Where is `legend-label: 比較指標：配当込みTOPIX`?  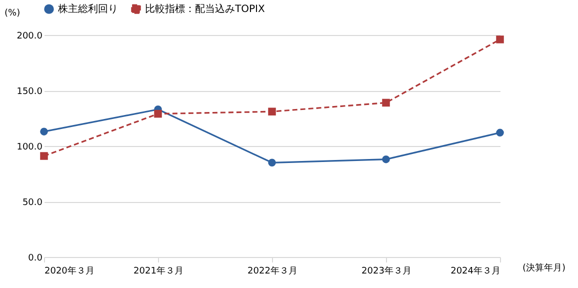 legend-label: 比較指標：配当込みTOPIX is located at coordinates (205, 9).